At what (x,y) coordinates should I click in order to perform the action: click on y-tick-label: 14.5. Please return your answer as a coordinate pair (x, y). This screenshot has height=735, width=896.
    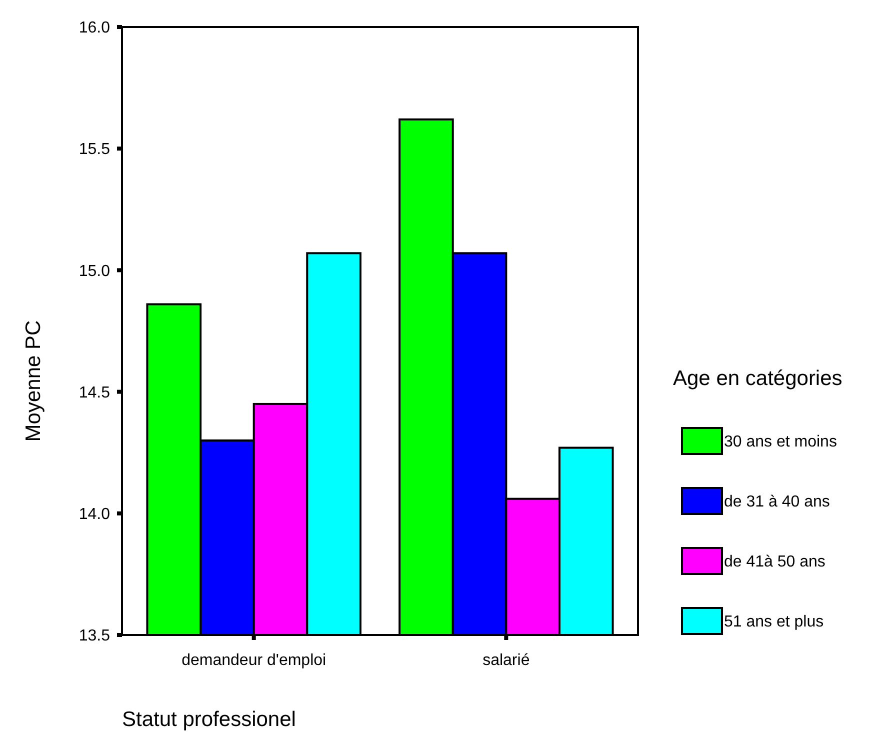
    Looking at the image, I should click on (94, 393).